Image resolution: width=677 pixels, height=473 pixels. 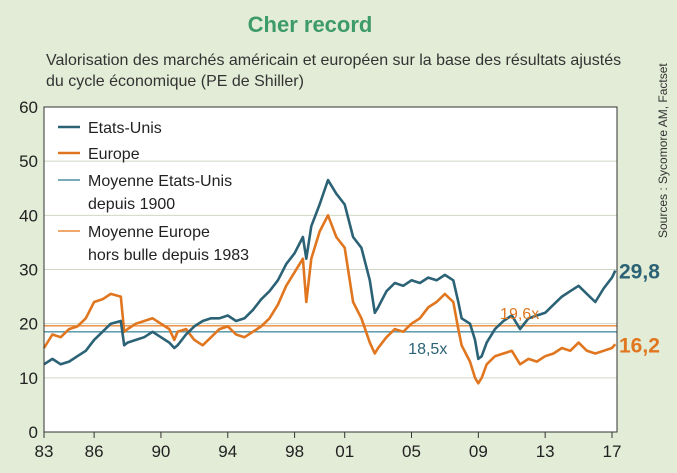 What do you see at coordinates (94, 451) in the screenshot?
I see `x-tick-label-86: 86` at bounding box center [94, 451].